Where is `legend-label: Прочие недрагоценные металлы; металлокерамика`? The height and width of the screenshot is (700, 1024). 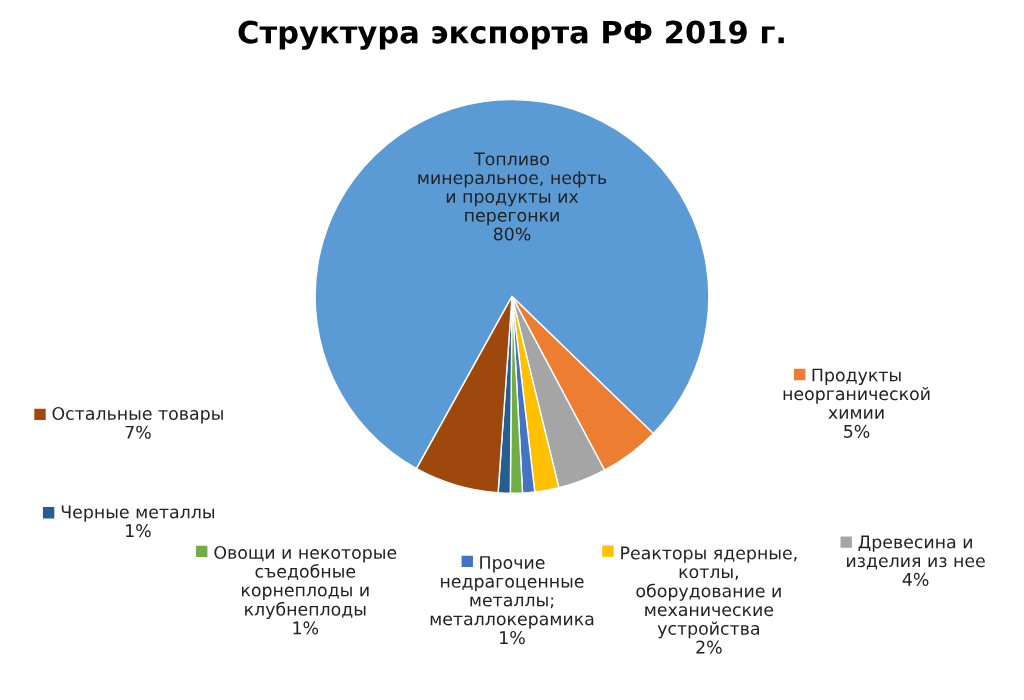
legend-label: Прочие недрагоценные металлы; металлокерамика is located at coordinates (512, 592).